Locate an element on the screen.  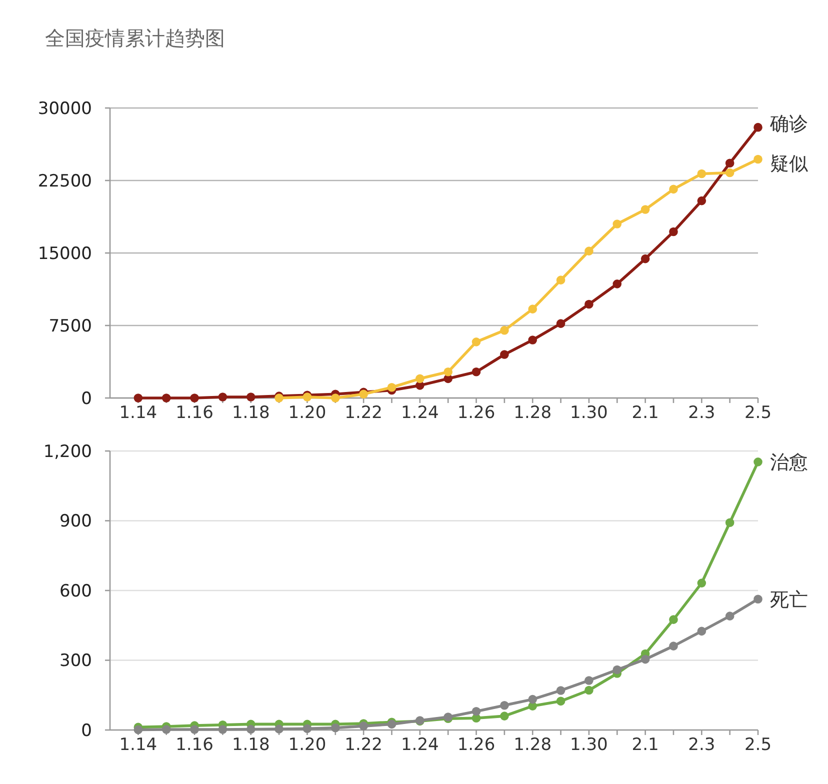
y-tick-label: 600 is located at coordinates (76, 591).